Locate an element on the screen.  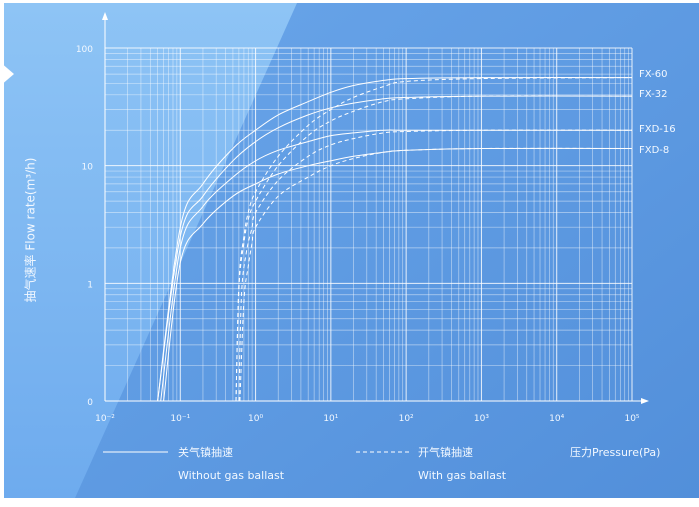
series-label-fx-60: FX-60 is located at coordinates (653, 74).